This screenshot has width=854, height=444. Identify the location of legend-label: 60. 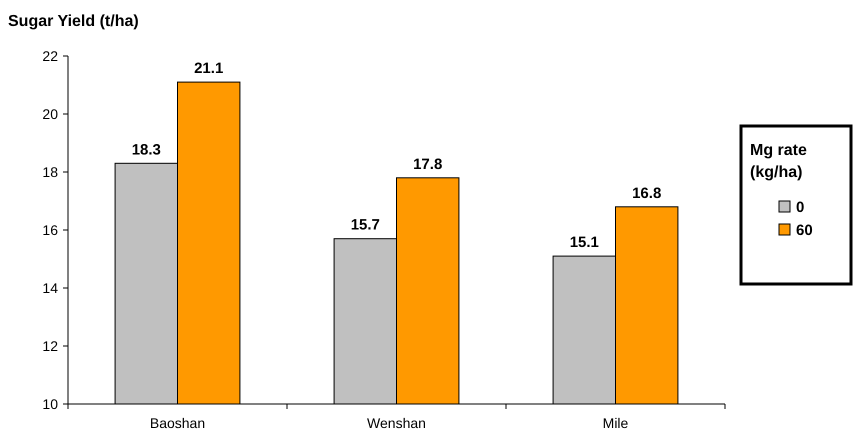
(804, 230).